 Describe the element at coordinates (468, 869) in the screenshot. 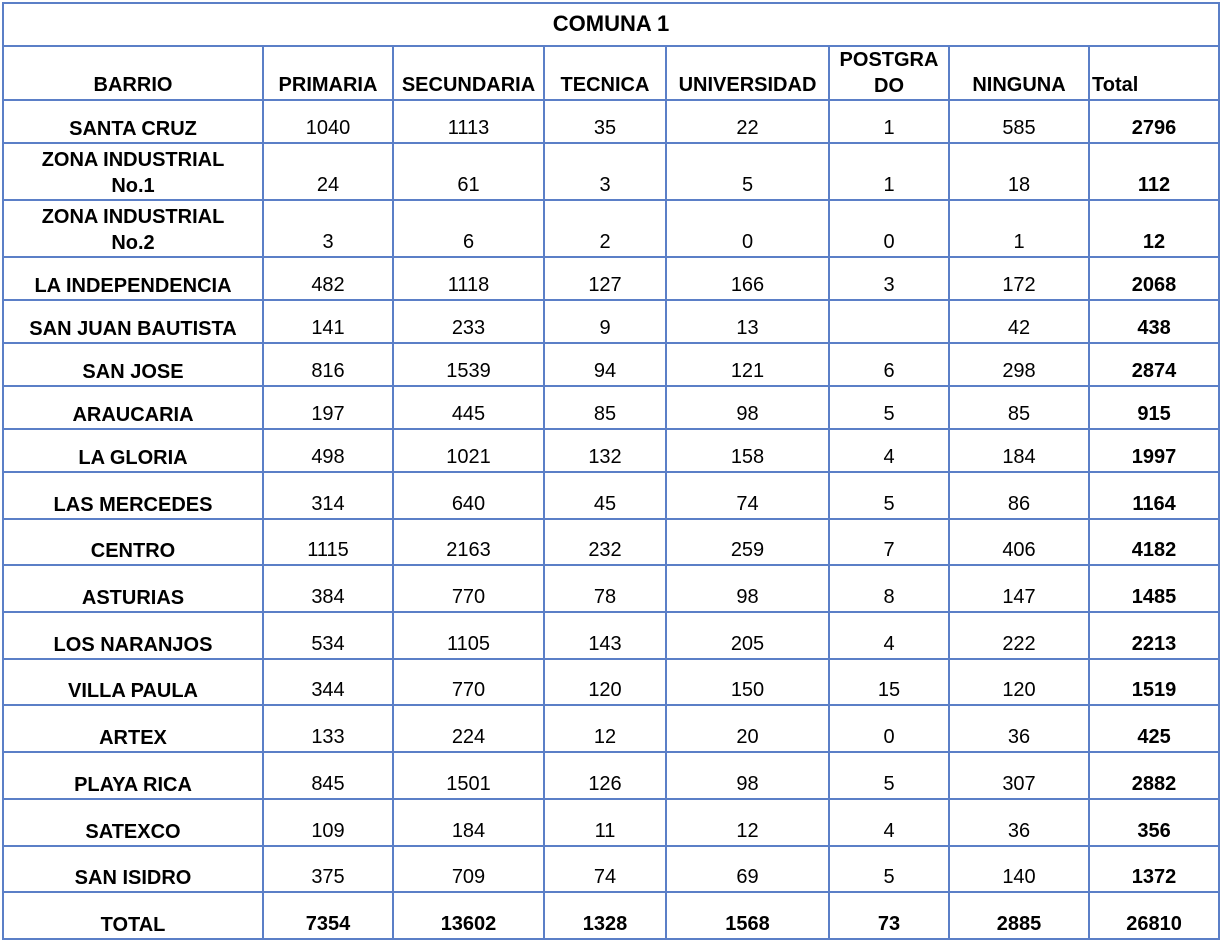

I see `cell: 709` at that location.